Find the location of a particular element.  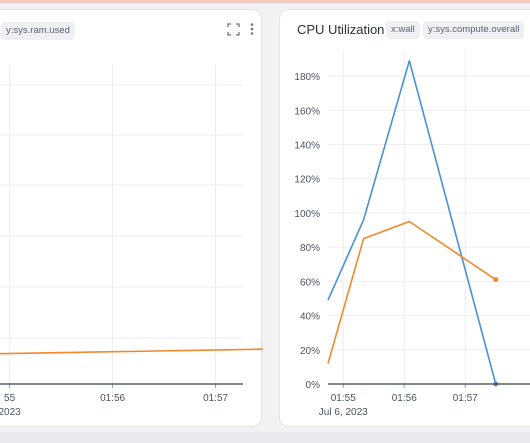

x-axis-tag: x:wall is located at coordinates (403, 30).